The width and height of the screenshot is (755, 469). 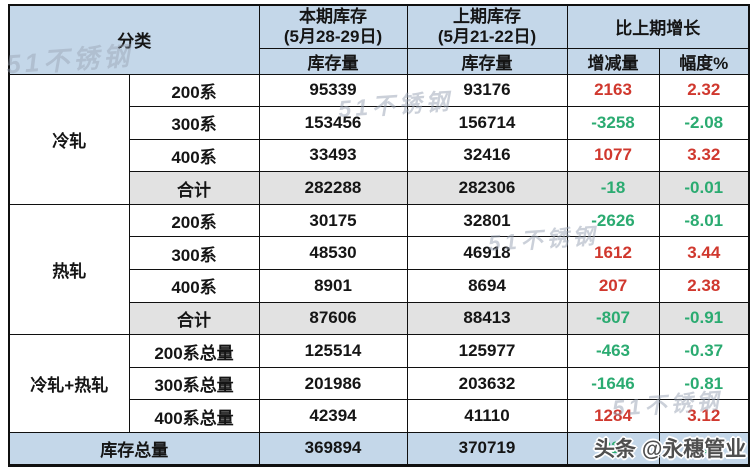 What do you see at coordinates (613, 61) in the screenshot?
I see `change-amount-header: 增减量` at bounding box center [613, 61].